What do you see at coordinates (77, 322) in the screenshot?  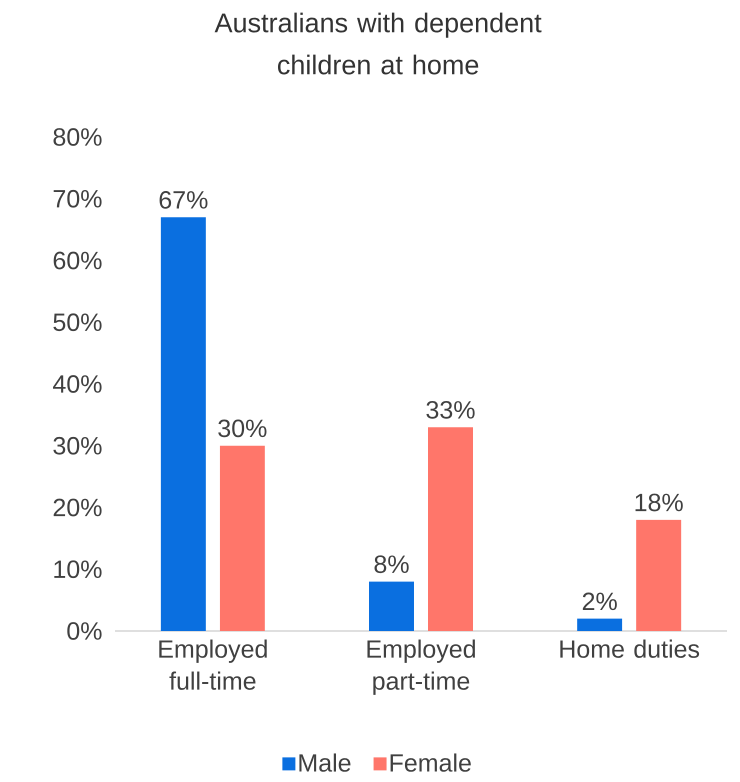 I see `y-tick-label: 50%` at bounding box center [77, 322].